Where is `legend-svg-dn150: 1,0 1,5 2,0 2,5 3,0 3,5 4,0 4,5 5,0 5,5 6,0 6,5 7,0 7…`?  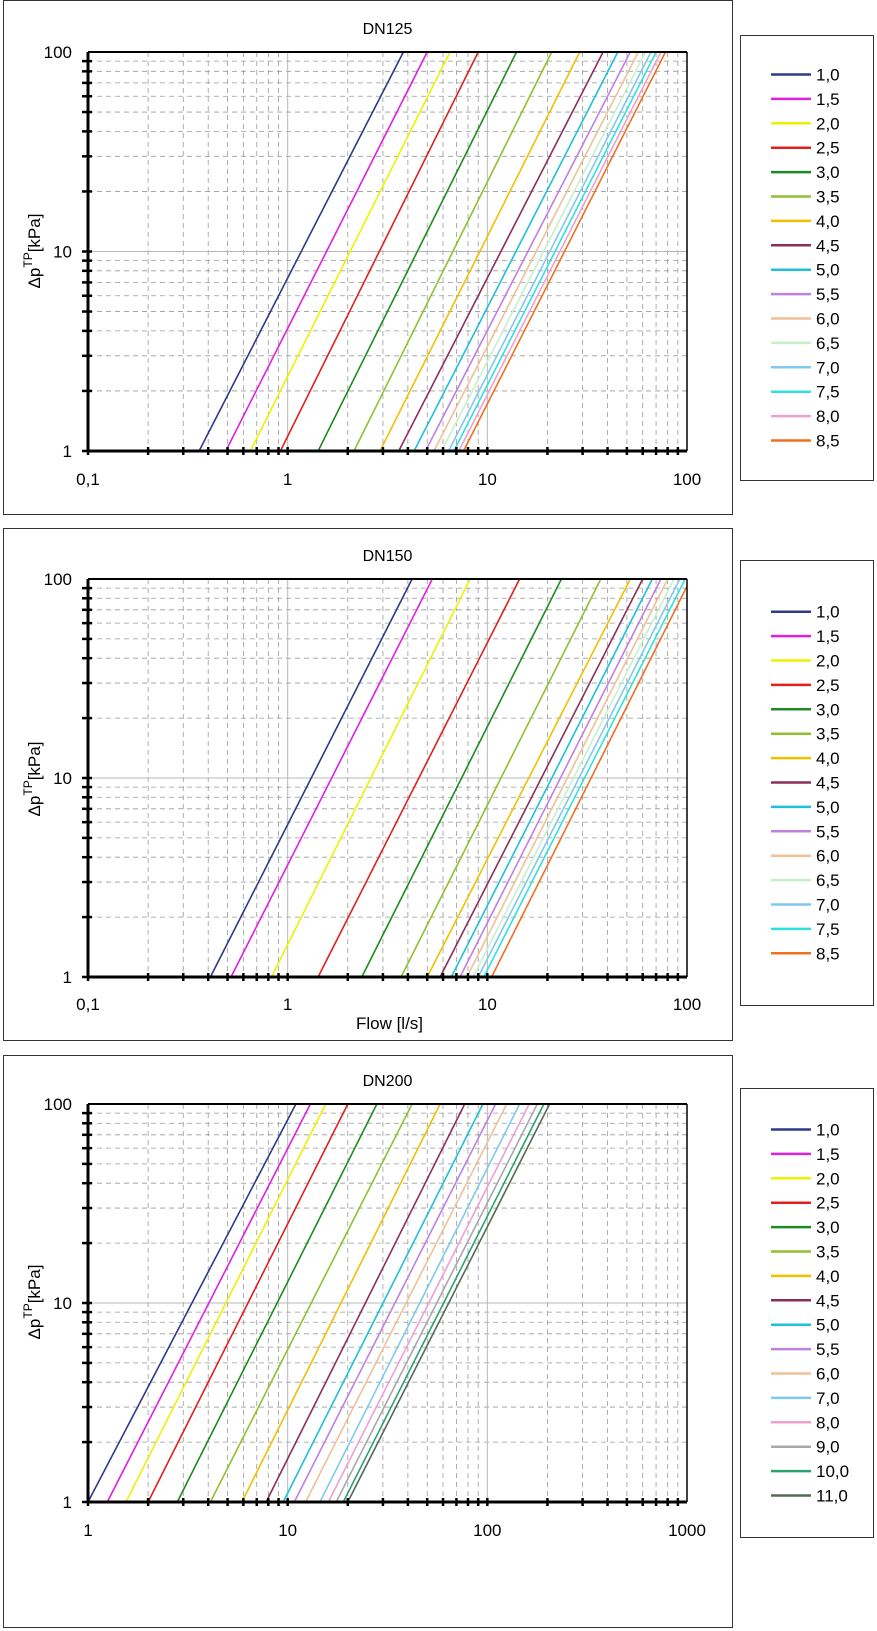
legend-svg-dn150: 1,0 1,5 2,0 2,5 3,0 3,5 4,0 4,5 5,0 5,5 6,0 6,5 7,0 7… is located at coordinates (805, 783).